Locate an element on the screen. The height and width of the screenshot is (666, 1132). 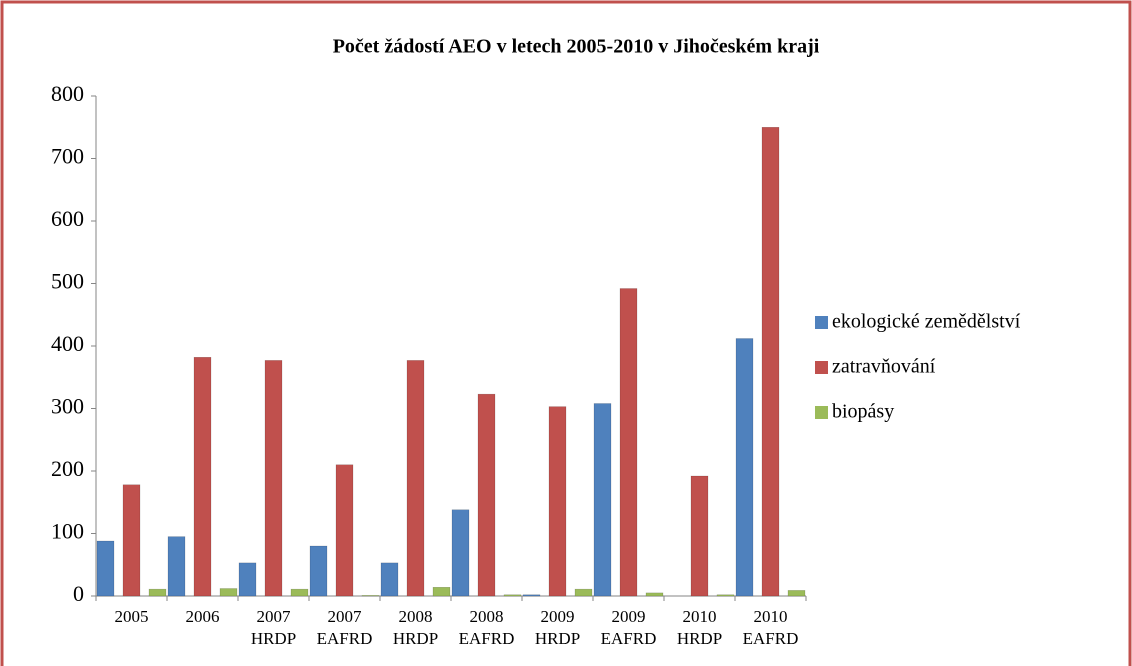
y-tick-label: 800 is located at coordinates (67, 93).